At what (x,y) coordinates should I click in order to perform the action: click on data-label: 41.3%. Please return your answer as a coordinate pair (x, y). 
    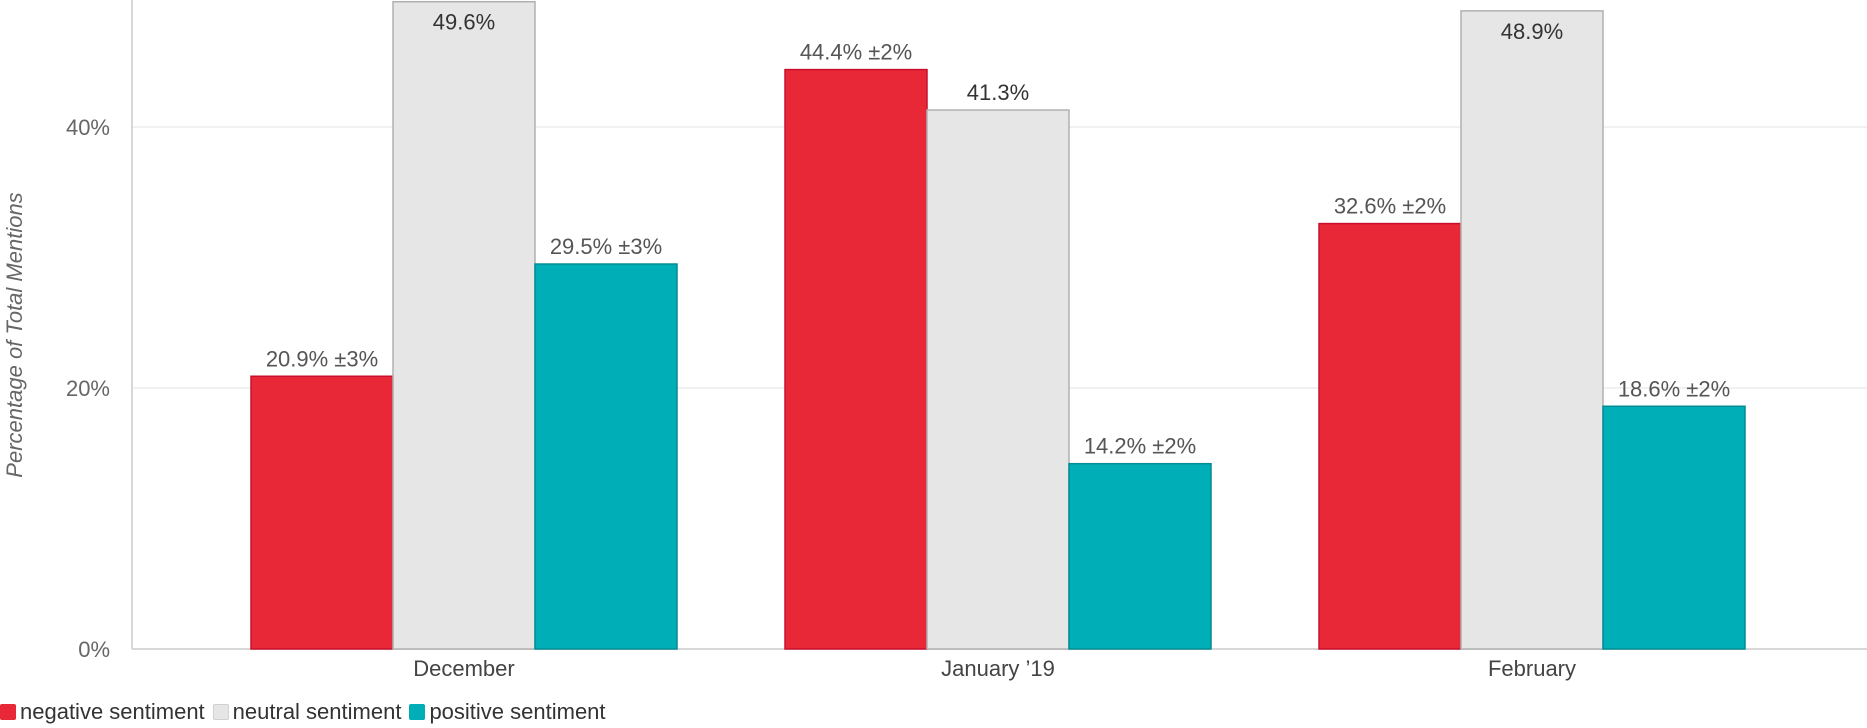
    Looking at the image, I should click on (998, 92).